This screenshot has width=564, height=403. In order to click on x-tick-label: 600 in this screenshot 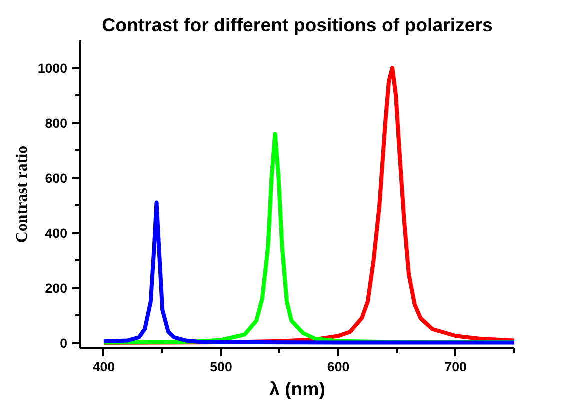, I will do `click(338, 367)`.